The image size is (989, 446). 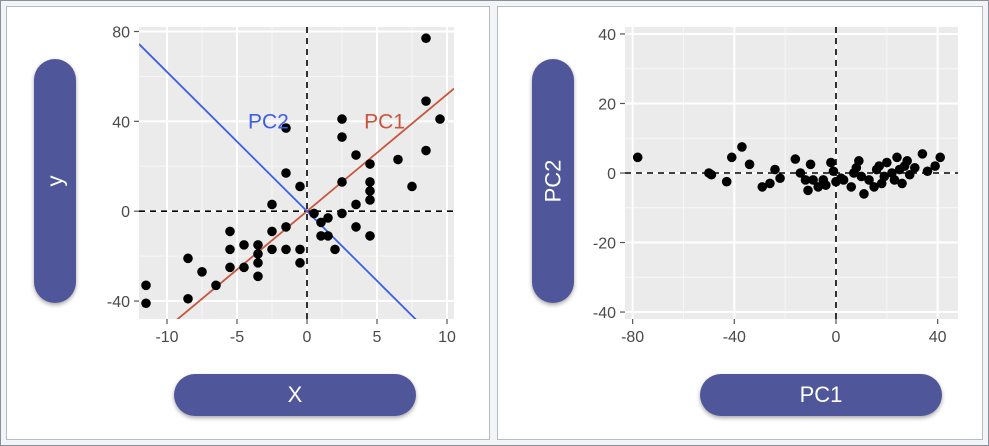 I want to click on x-axis-label-pill: X, so click(x=295, y=395).